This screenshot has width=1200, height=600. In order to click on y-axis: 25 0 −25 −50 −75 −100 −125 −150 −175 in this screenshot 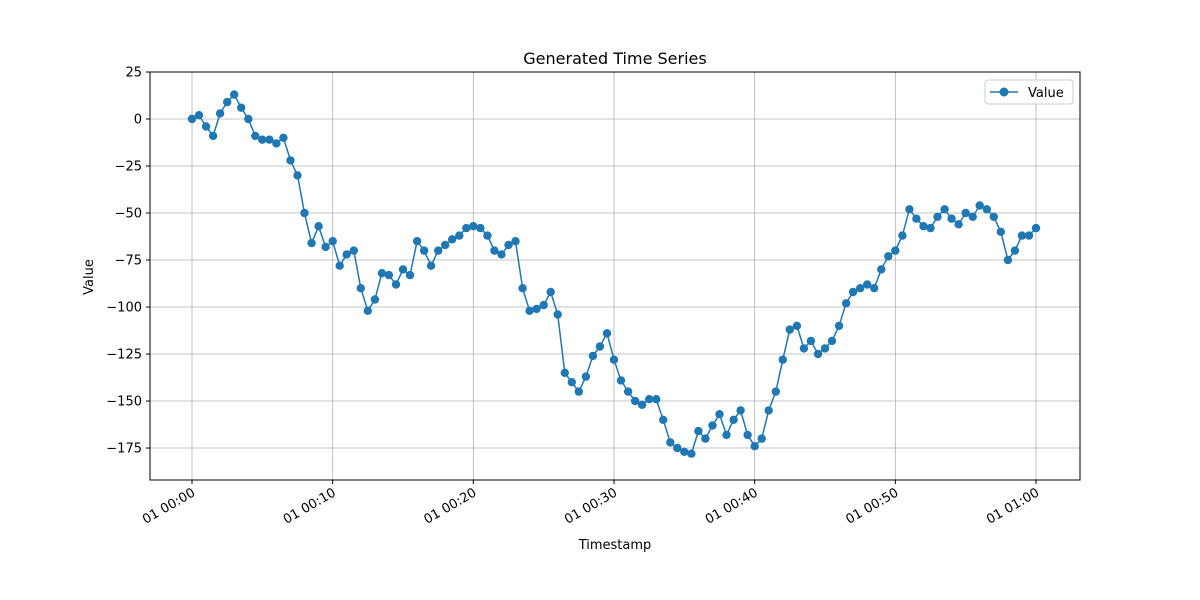, I will do `click(128, 261)`.